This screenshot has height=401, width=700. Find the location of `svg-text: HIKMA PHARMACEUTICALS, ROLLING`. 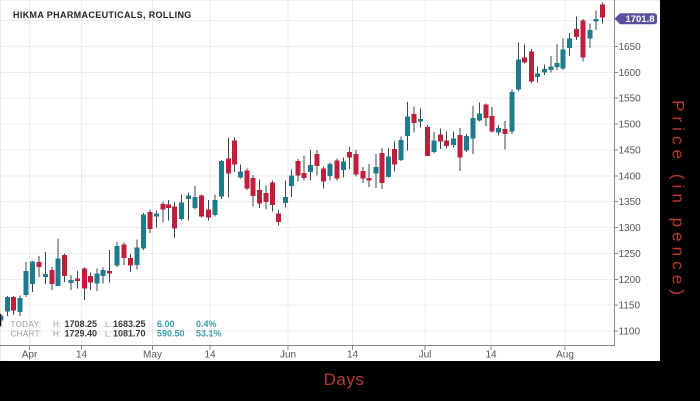

svg-text: HIKMA PHARMACEUTICALS, ROLLING is located at coordinates (102, 15).